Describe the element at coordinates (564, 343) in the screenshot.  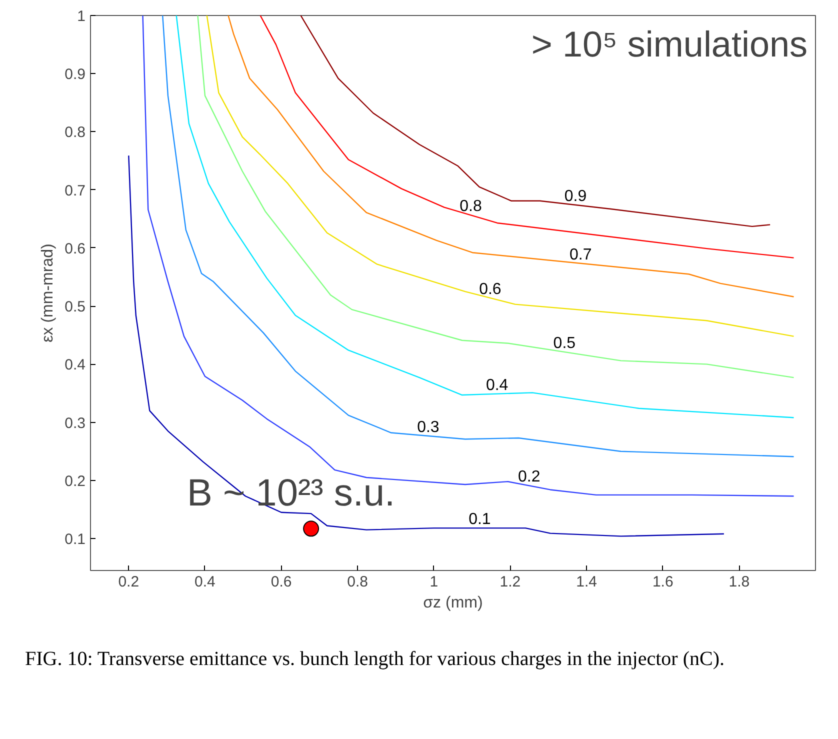
I see `series-label: 0.5` at that location.